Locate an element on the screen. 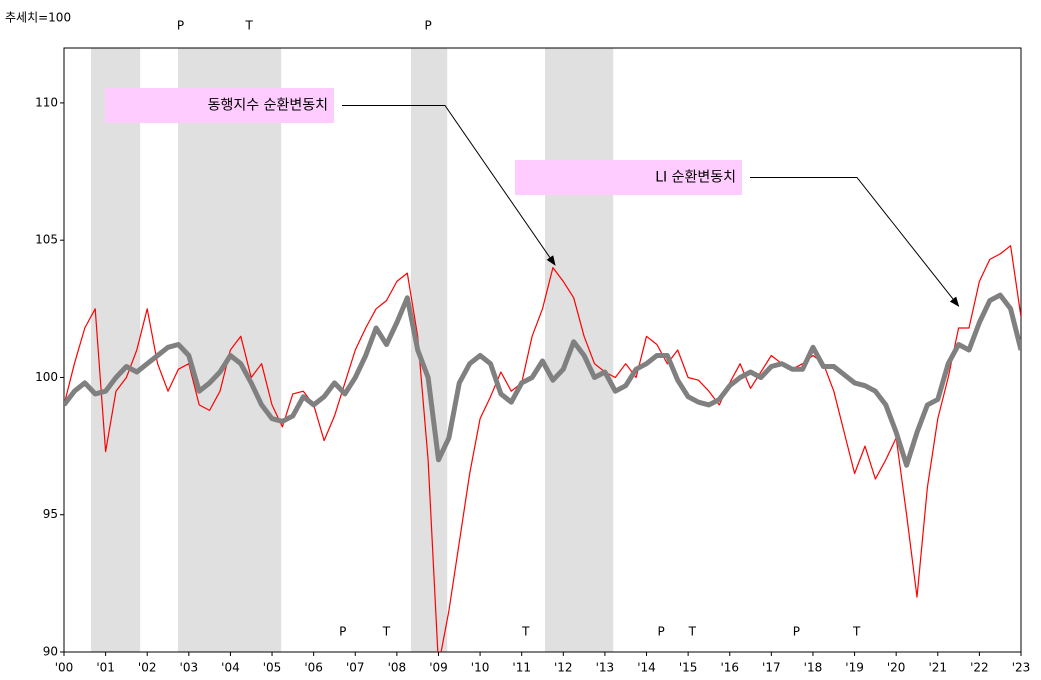 Image resolution: width=1041 pixels, height=680 pixels. x-tick-label: '16 is located at coordinates (729, 668).